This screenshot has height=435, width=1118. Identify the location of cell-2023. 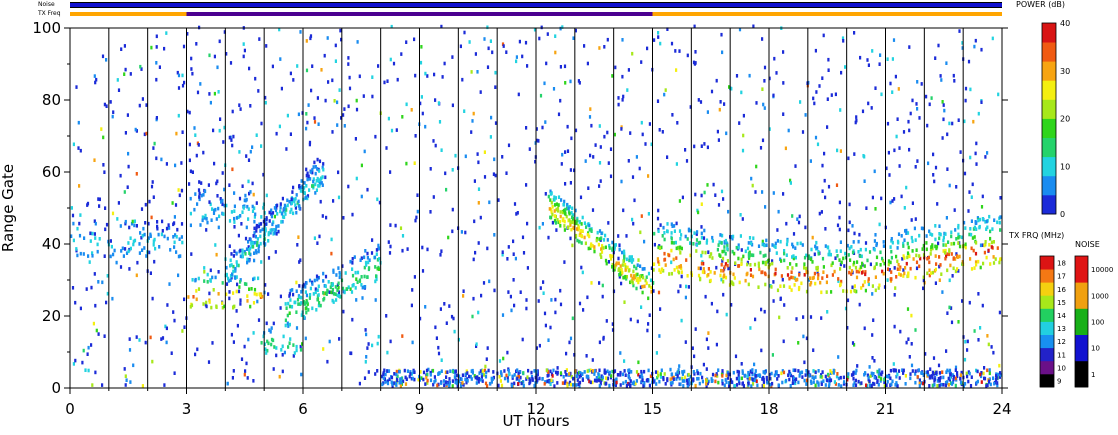
(752, 370).